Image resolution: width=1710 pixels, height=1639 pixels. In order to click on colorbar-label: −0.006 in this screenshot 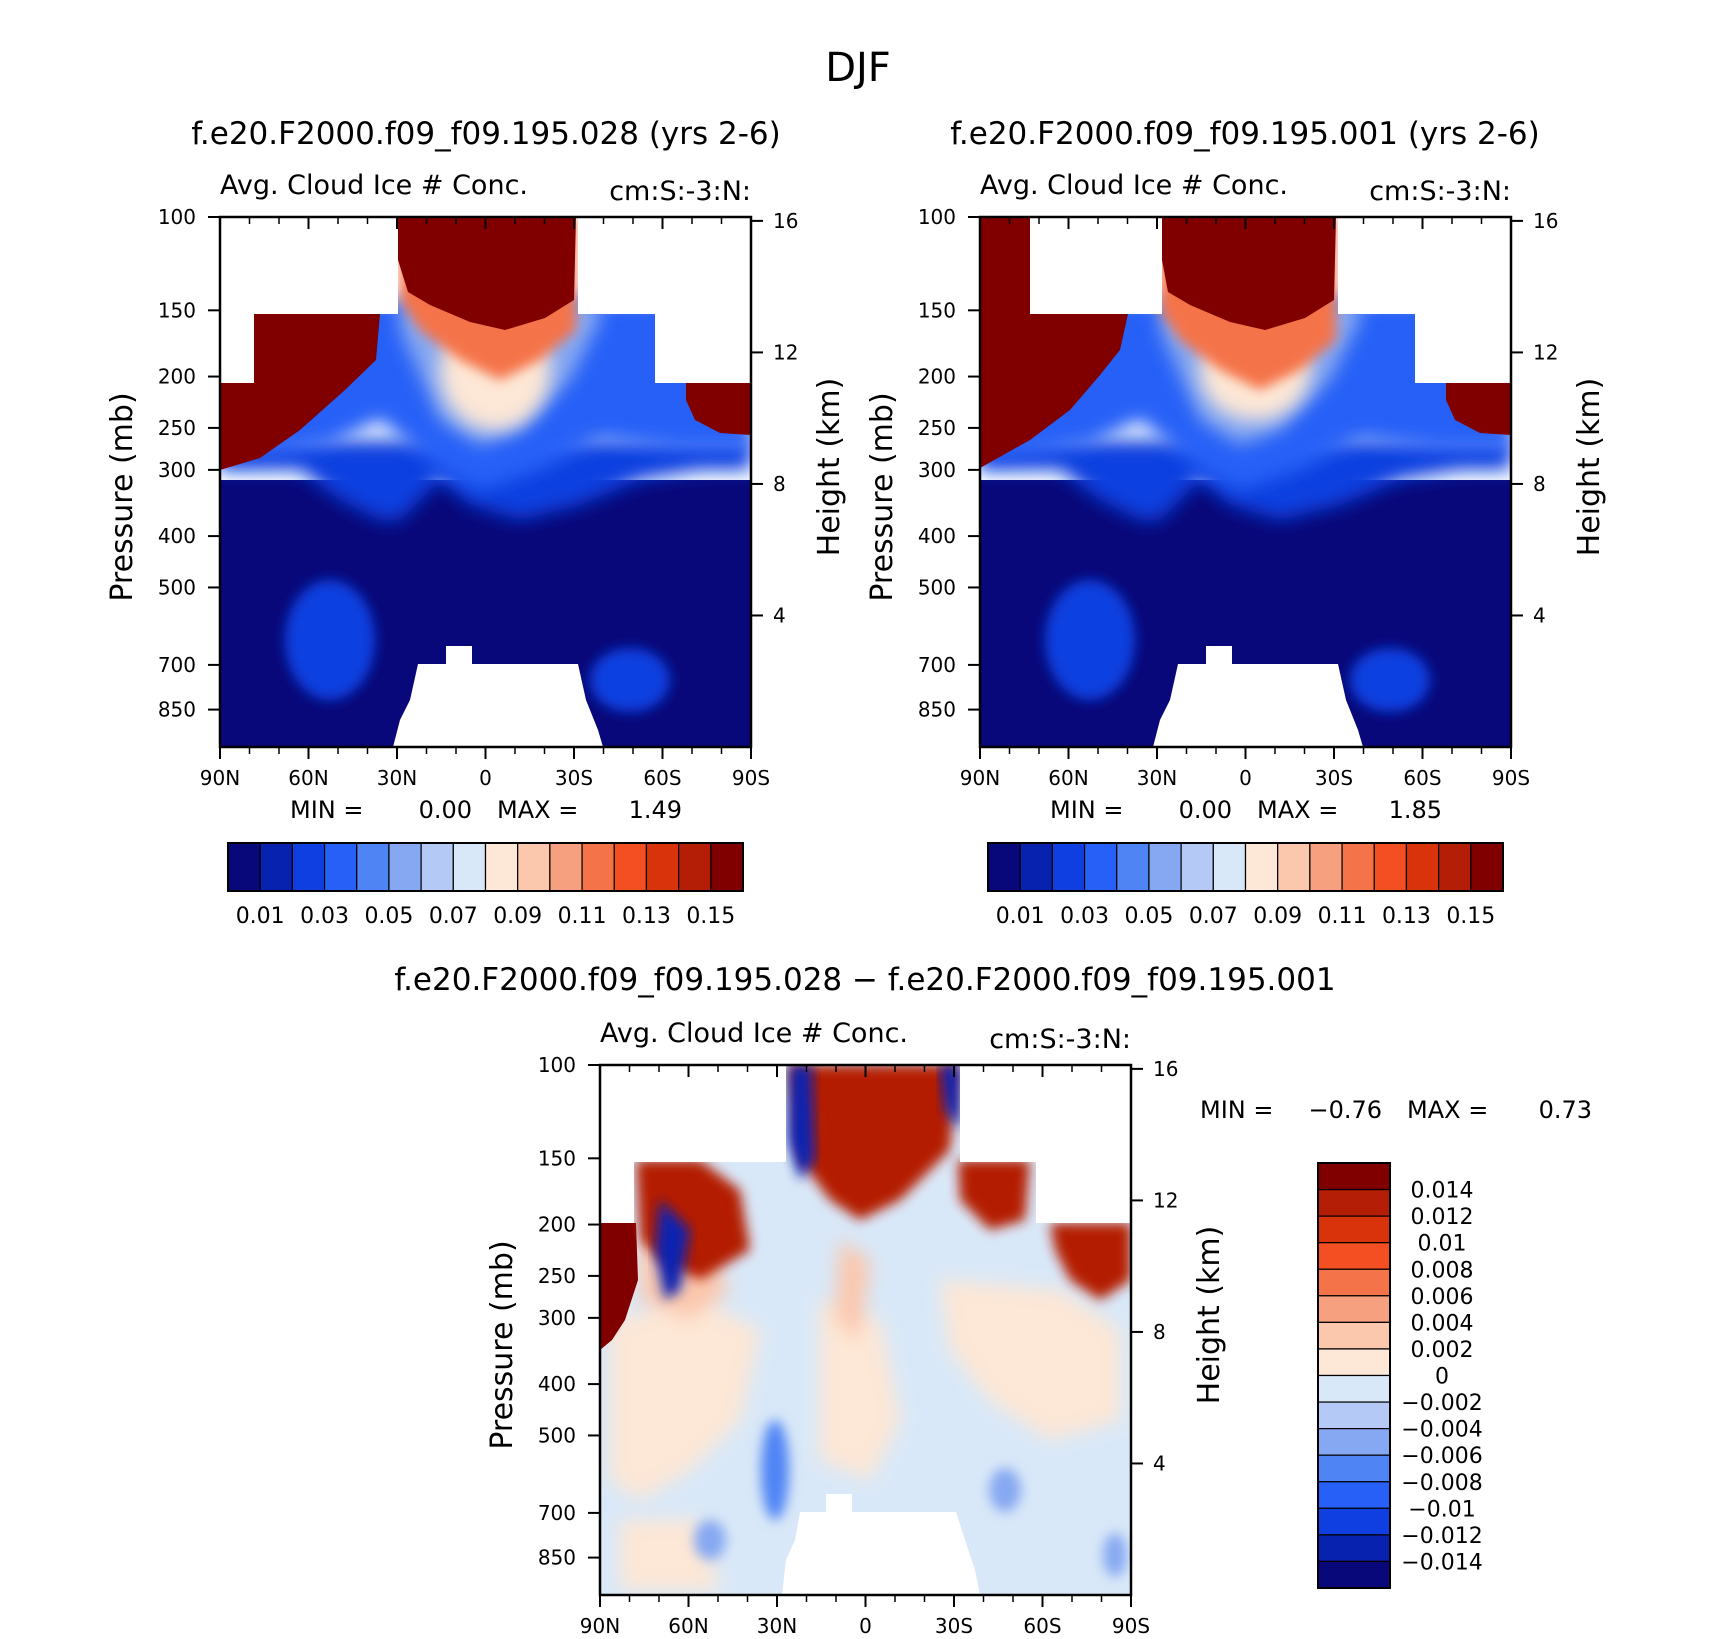, I will do `click(1441, 1456)`.